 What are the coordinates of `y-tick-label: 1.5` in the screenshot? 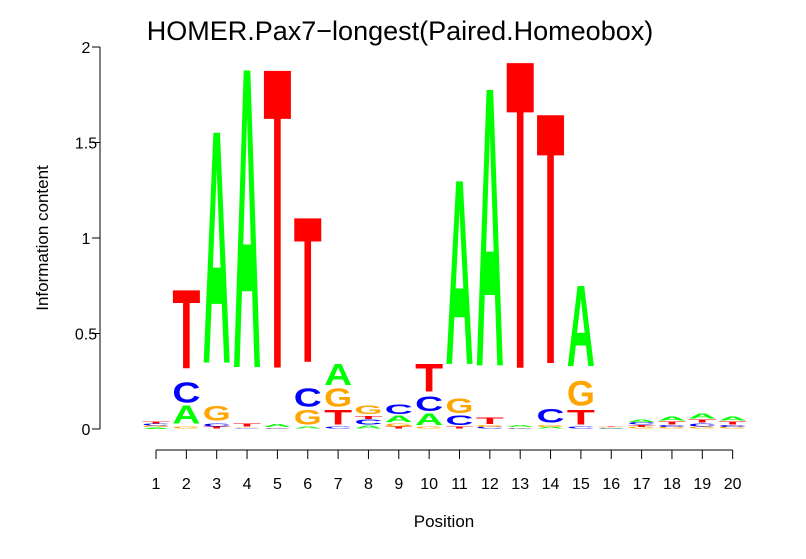 It's located at (86, 144).